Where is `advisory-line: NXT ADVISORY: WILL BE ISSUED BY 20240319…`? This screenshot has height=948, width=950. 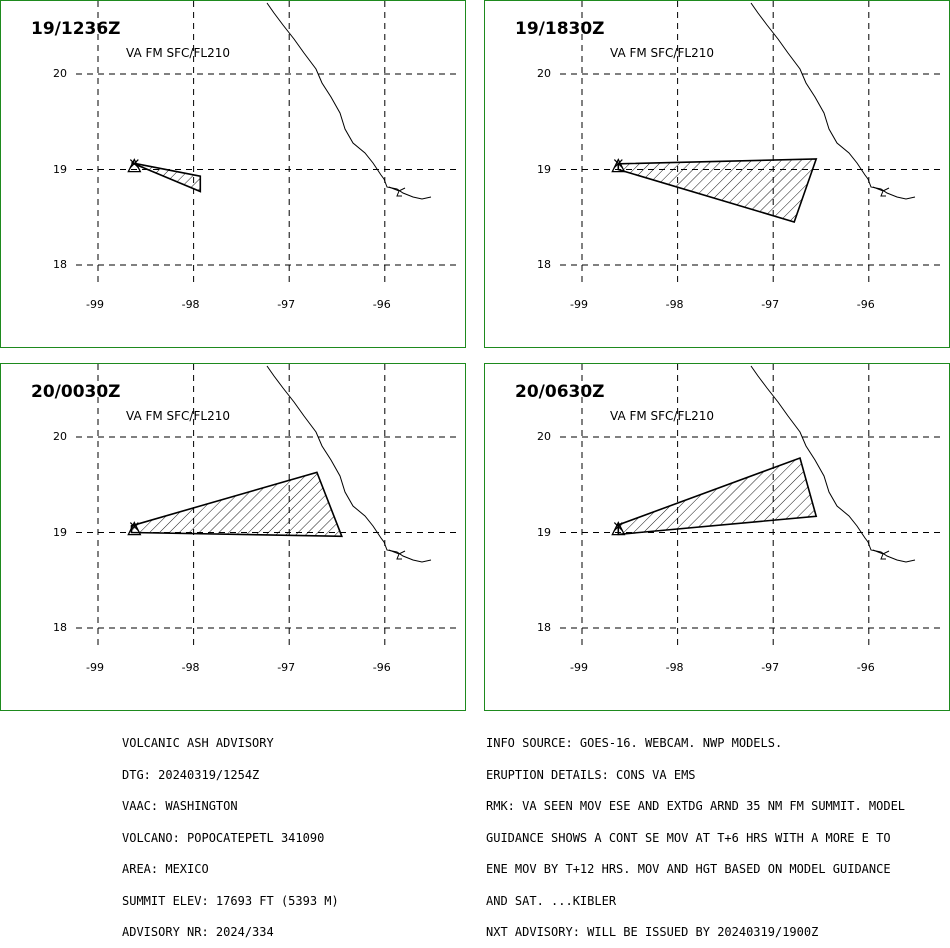
advisory-line: NXT ADVISORY: WILL BE ISSUED BY 20240319… is located at coordinates (652, 932).